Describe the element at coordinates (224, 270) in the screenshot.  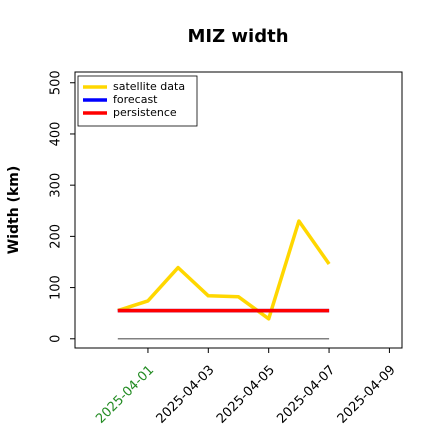
I see `series-line` at that location.